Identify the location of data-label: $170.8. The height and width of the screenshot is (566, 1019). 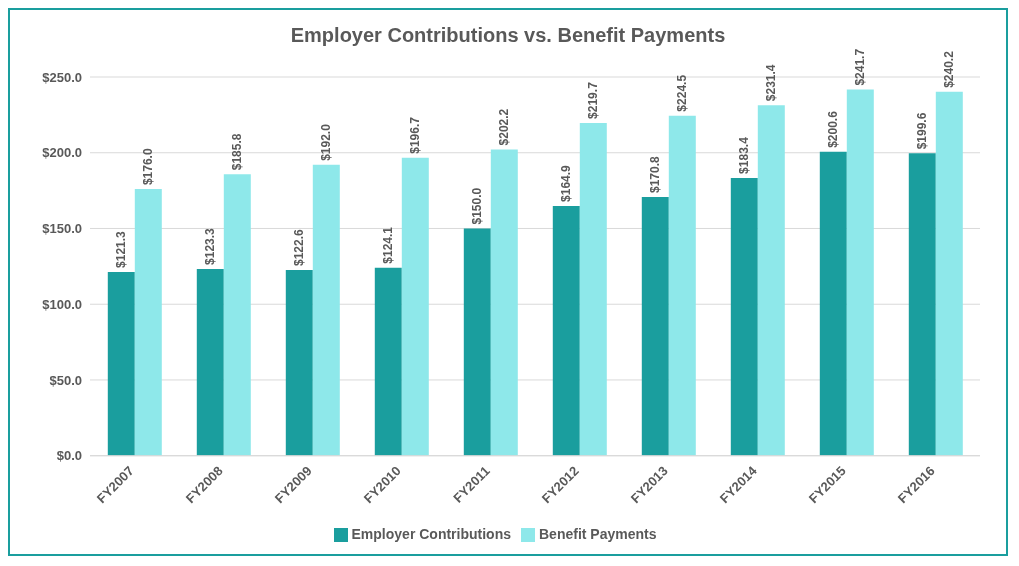
(655, 174).